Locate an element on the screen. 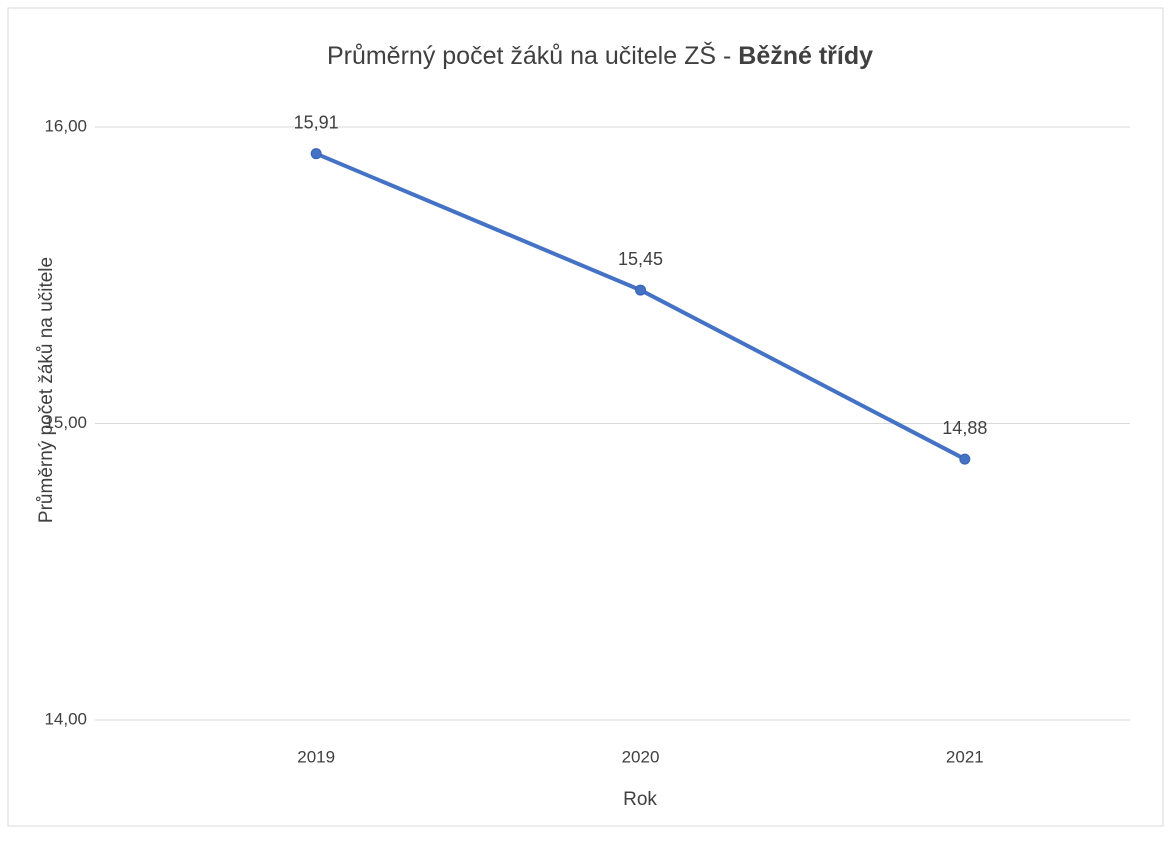 The width and height of the screenshot is (1171, 854). x-axis-label: Rok is located at coordinates (640, 799).